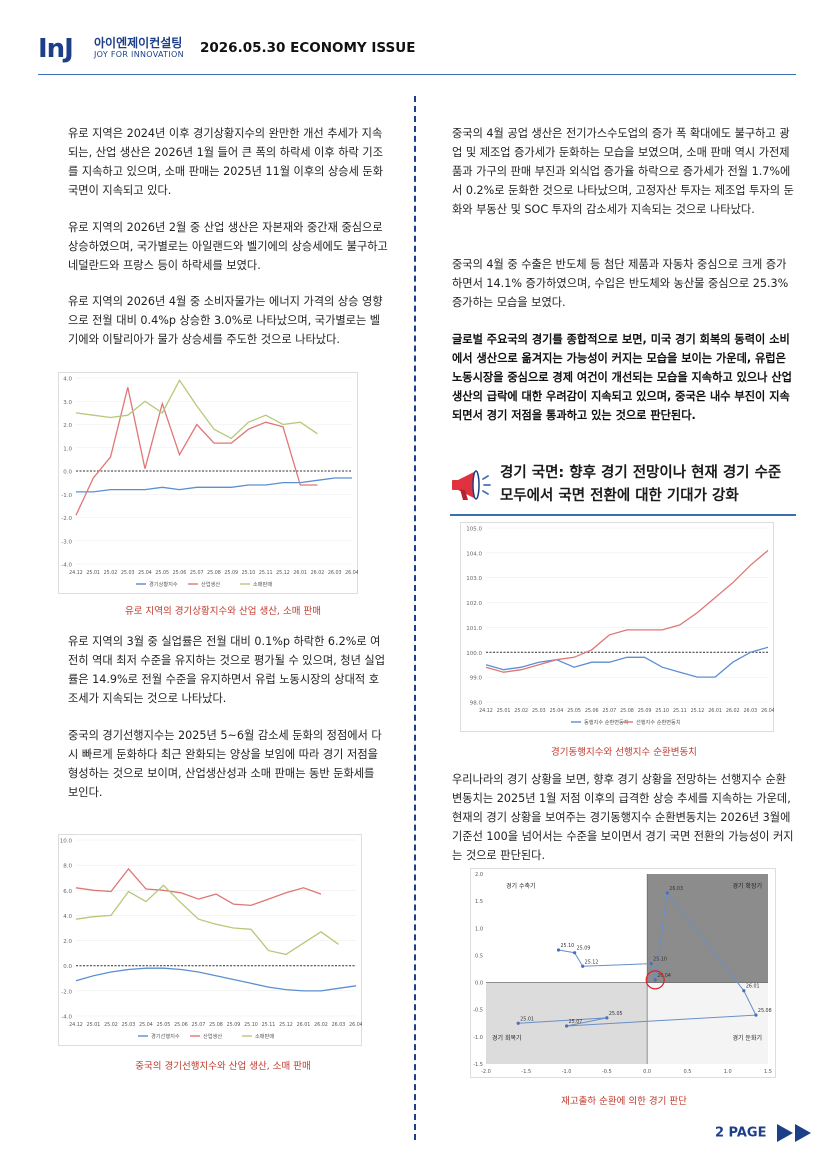 The width and height of the screenshot is (835, 1160). I want to click on point-label: 25.01, so click(527, 1019).